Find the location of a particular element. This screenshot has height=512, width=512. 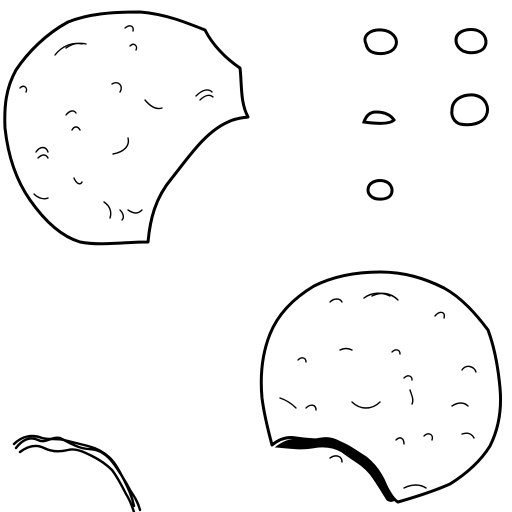

cookie-edge-fragment is located at coordinates (77, 473).